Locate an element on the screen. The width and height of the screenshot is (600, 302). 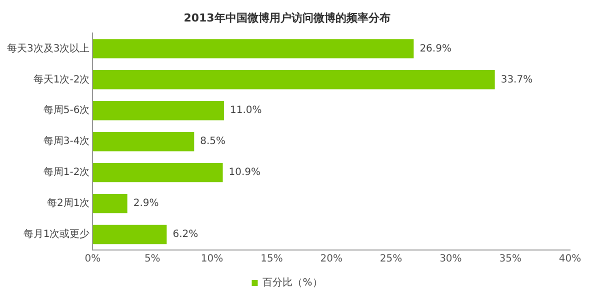
x-tick-label: 35% is located at coordinates (510, 259).